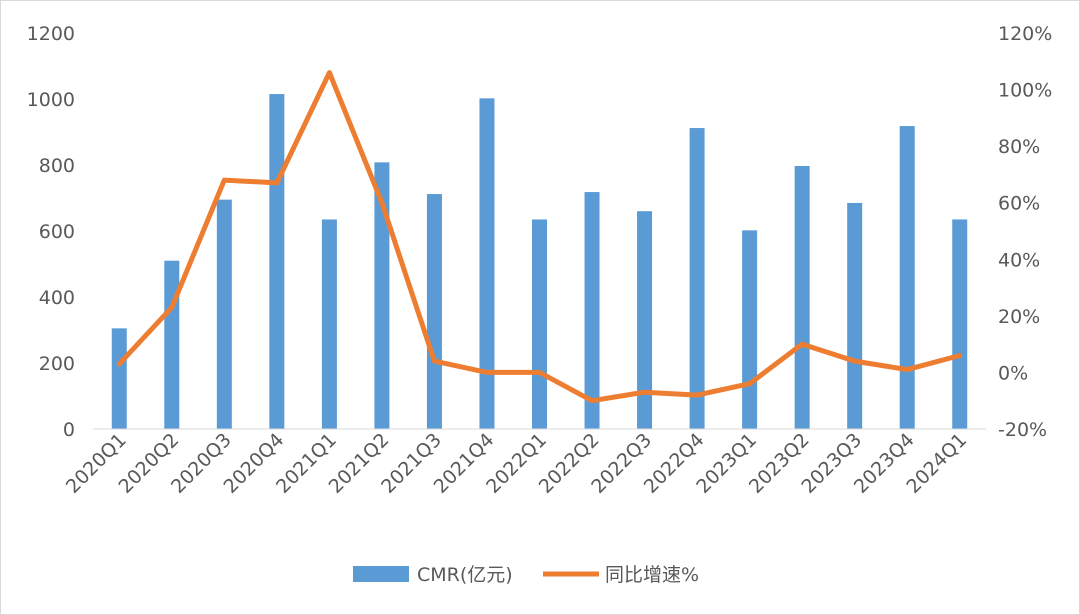 This screenshot has width=1080, height=615. I want to click on right-tick-label: 40%, so click(1019, 260).